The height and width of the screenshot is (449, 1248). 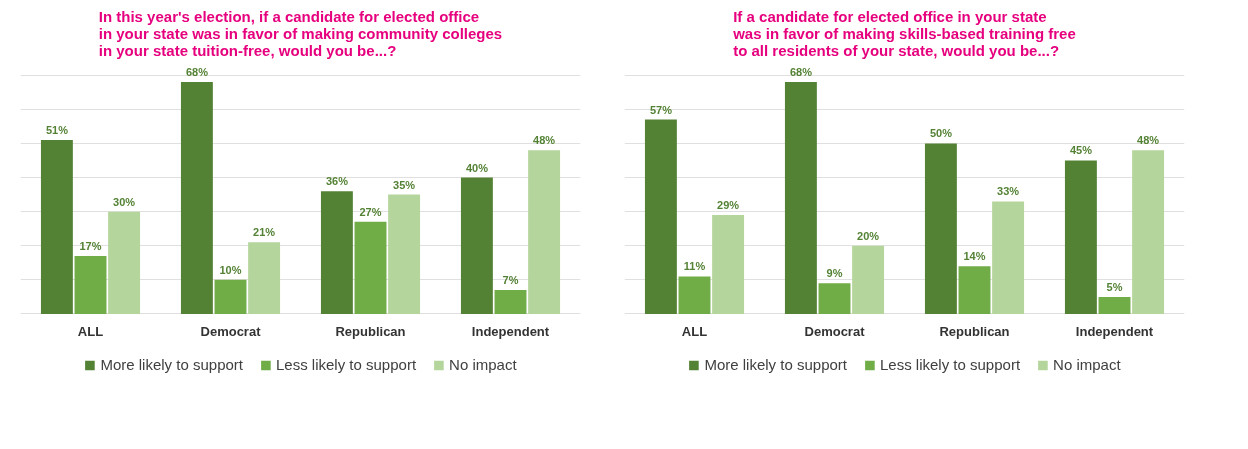 I want to click on data-label: 40%, so click(x=477, y=167).